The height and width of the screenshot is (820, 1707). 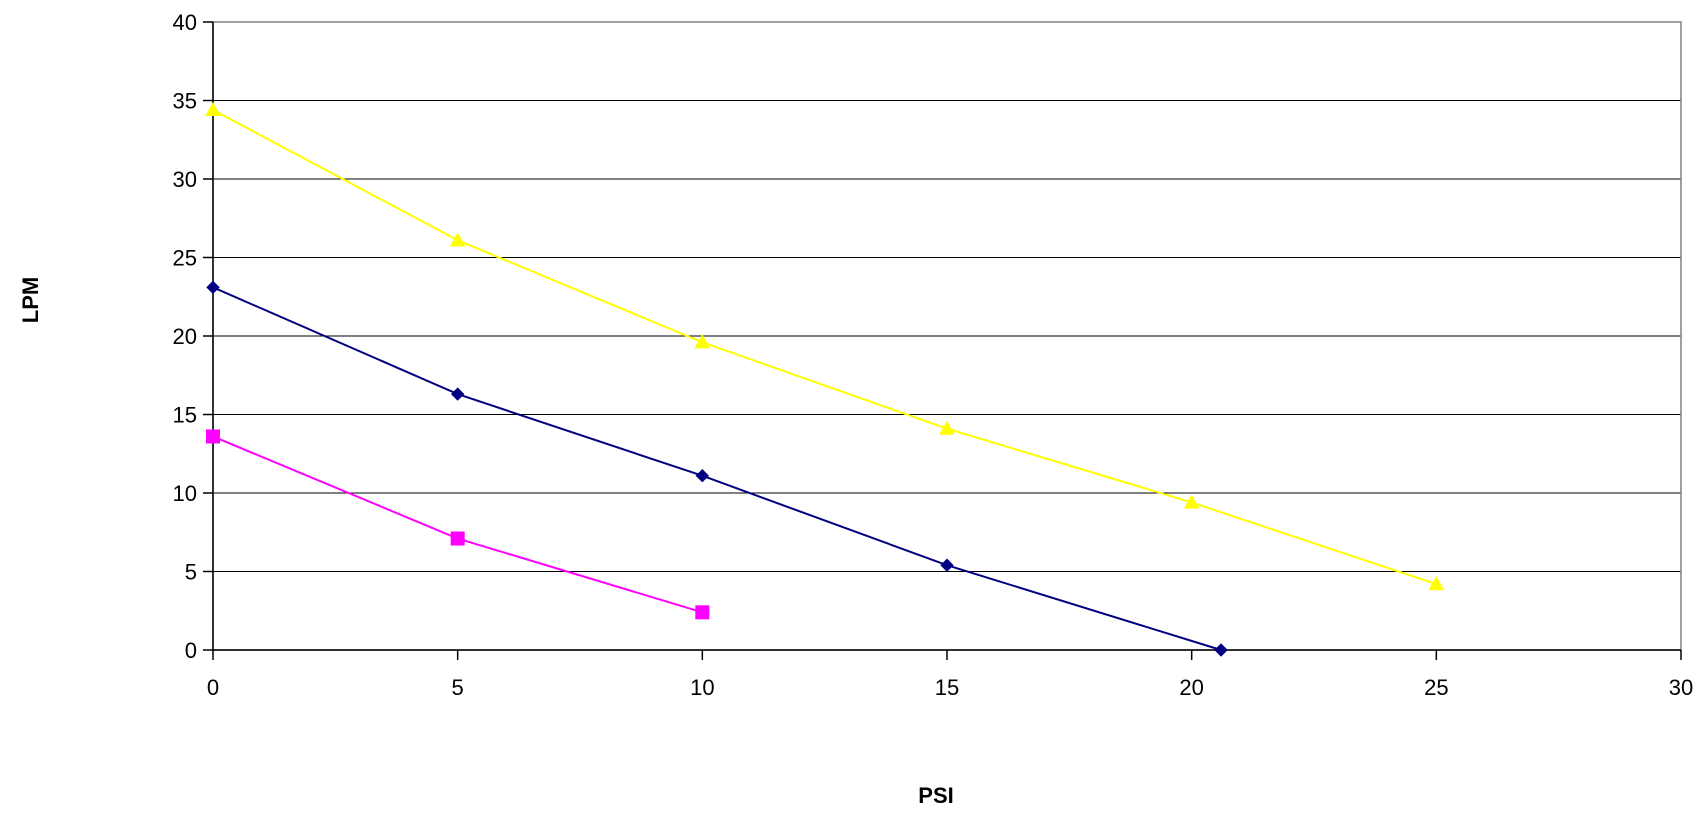 I want to click on x-tick-label: 15, so click(x=947, y=687).